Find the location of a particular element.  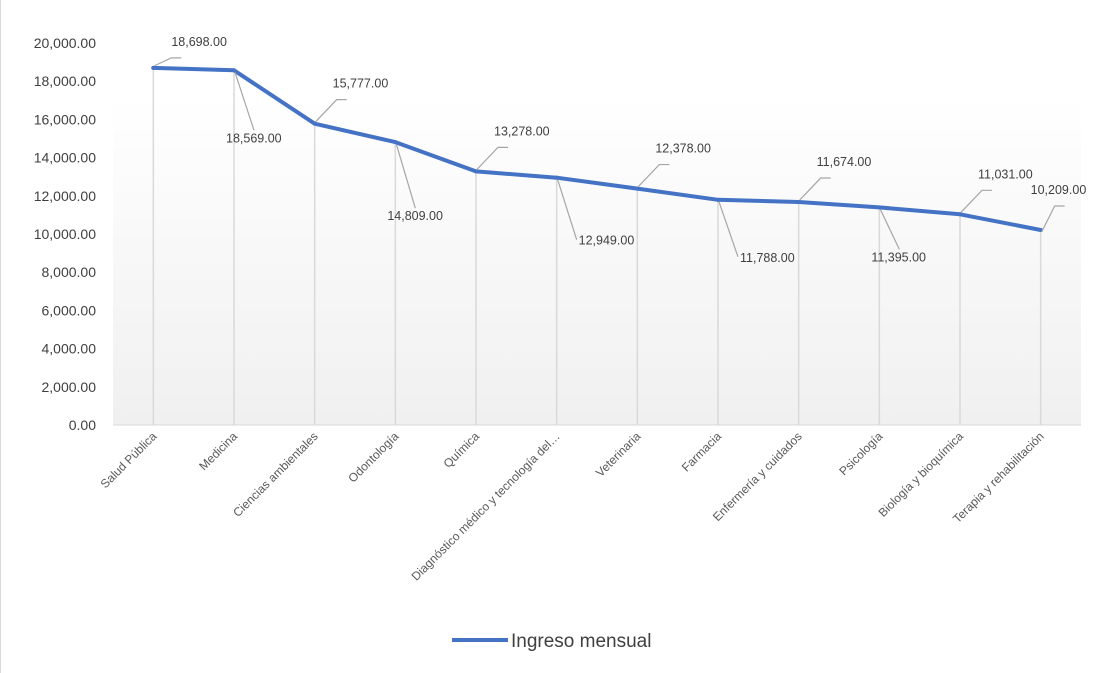

x-tick-label: Enfermería y cuidados is located at coordinates (757, 476).